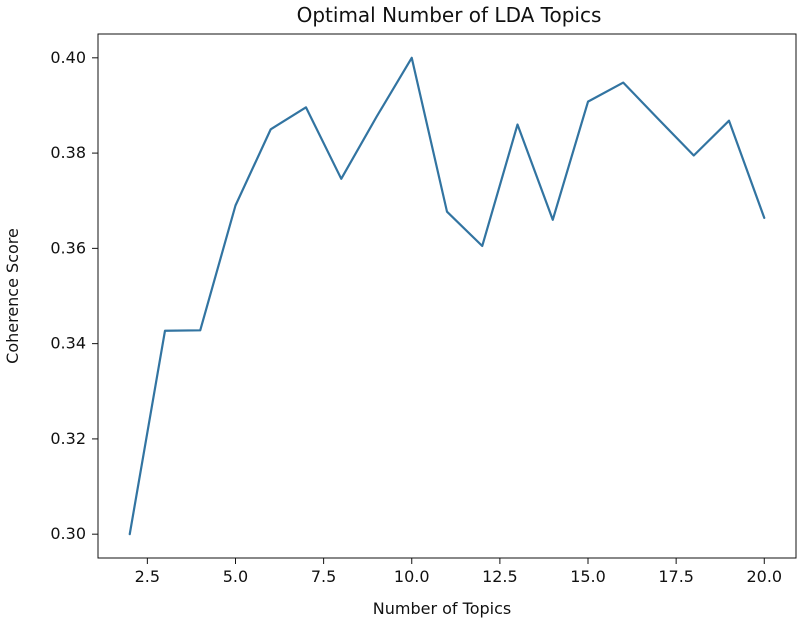 This screenshot has height=622, width=800. I want to click on x-tick-label: 2.5, so click(147, 576).